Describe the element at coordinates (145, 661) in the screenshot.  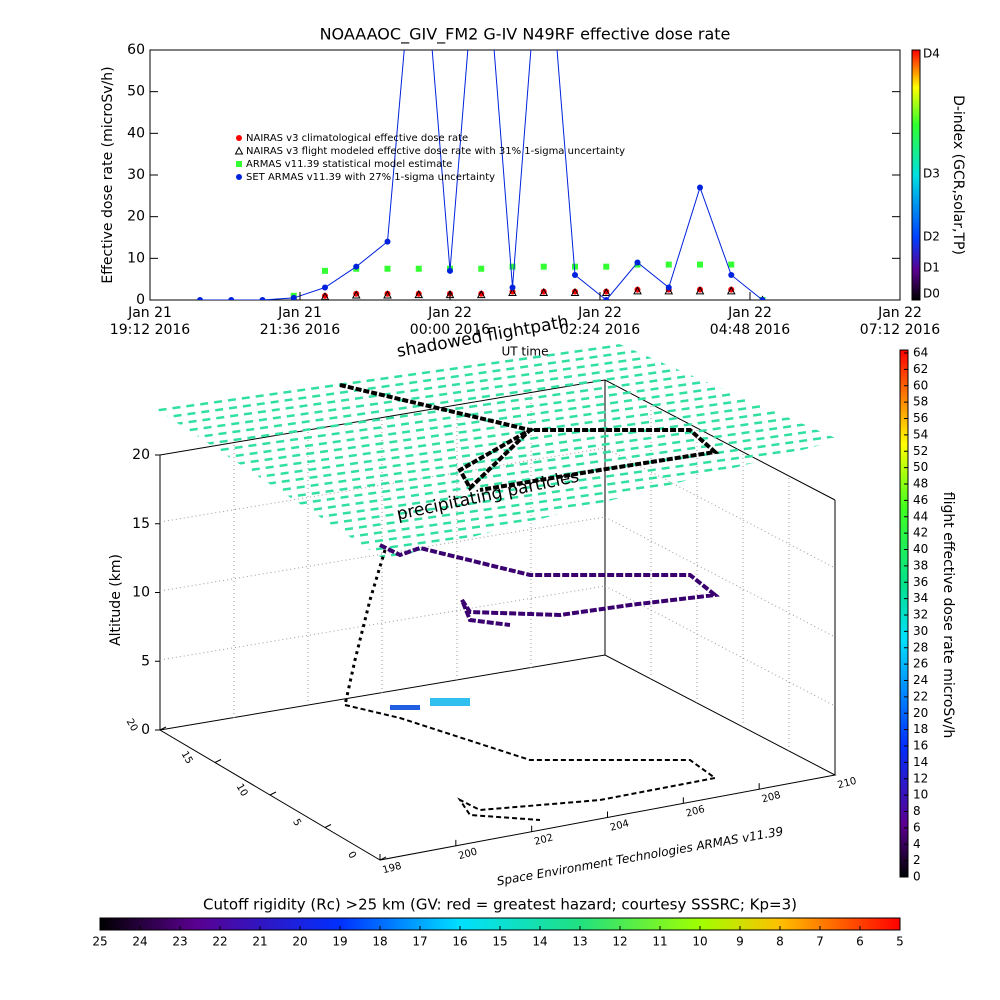
I see `z-tick-label: 5` at that location.